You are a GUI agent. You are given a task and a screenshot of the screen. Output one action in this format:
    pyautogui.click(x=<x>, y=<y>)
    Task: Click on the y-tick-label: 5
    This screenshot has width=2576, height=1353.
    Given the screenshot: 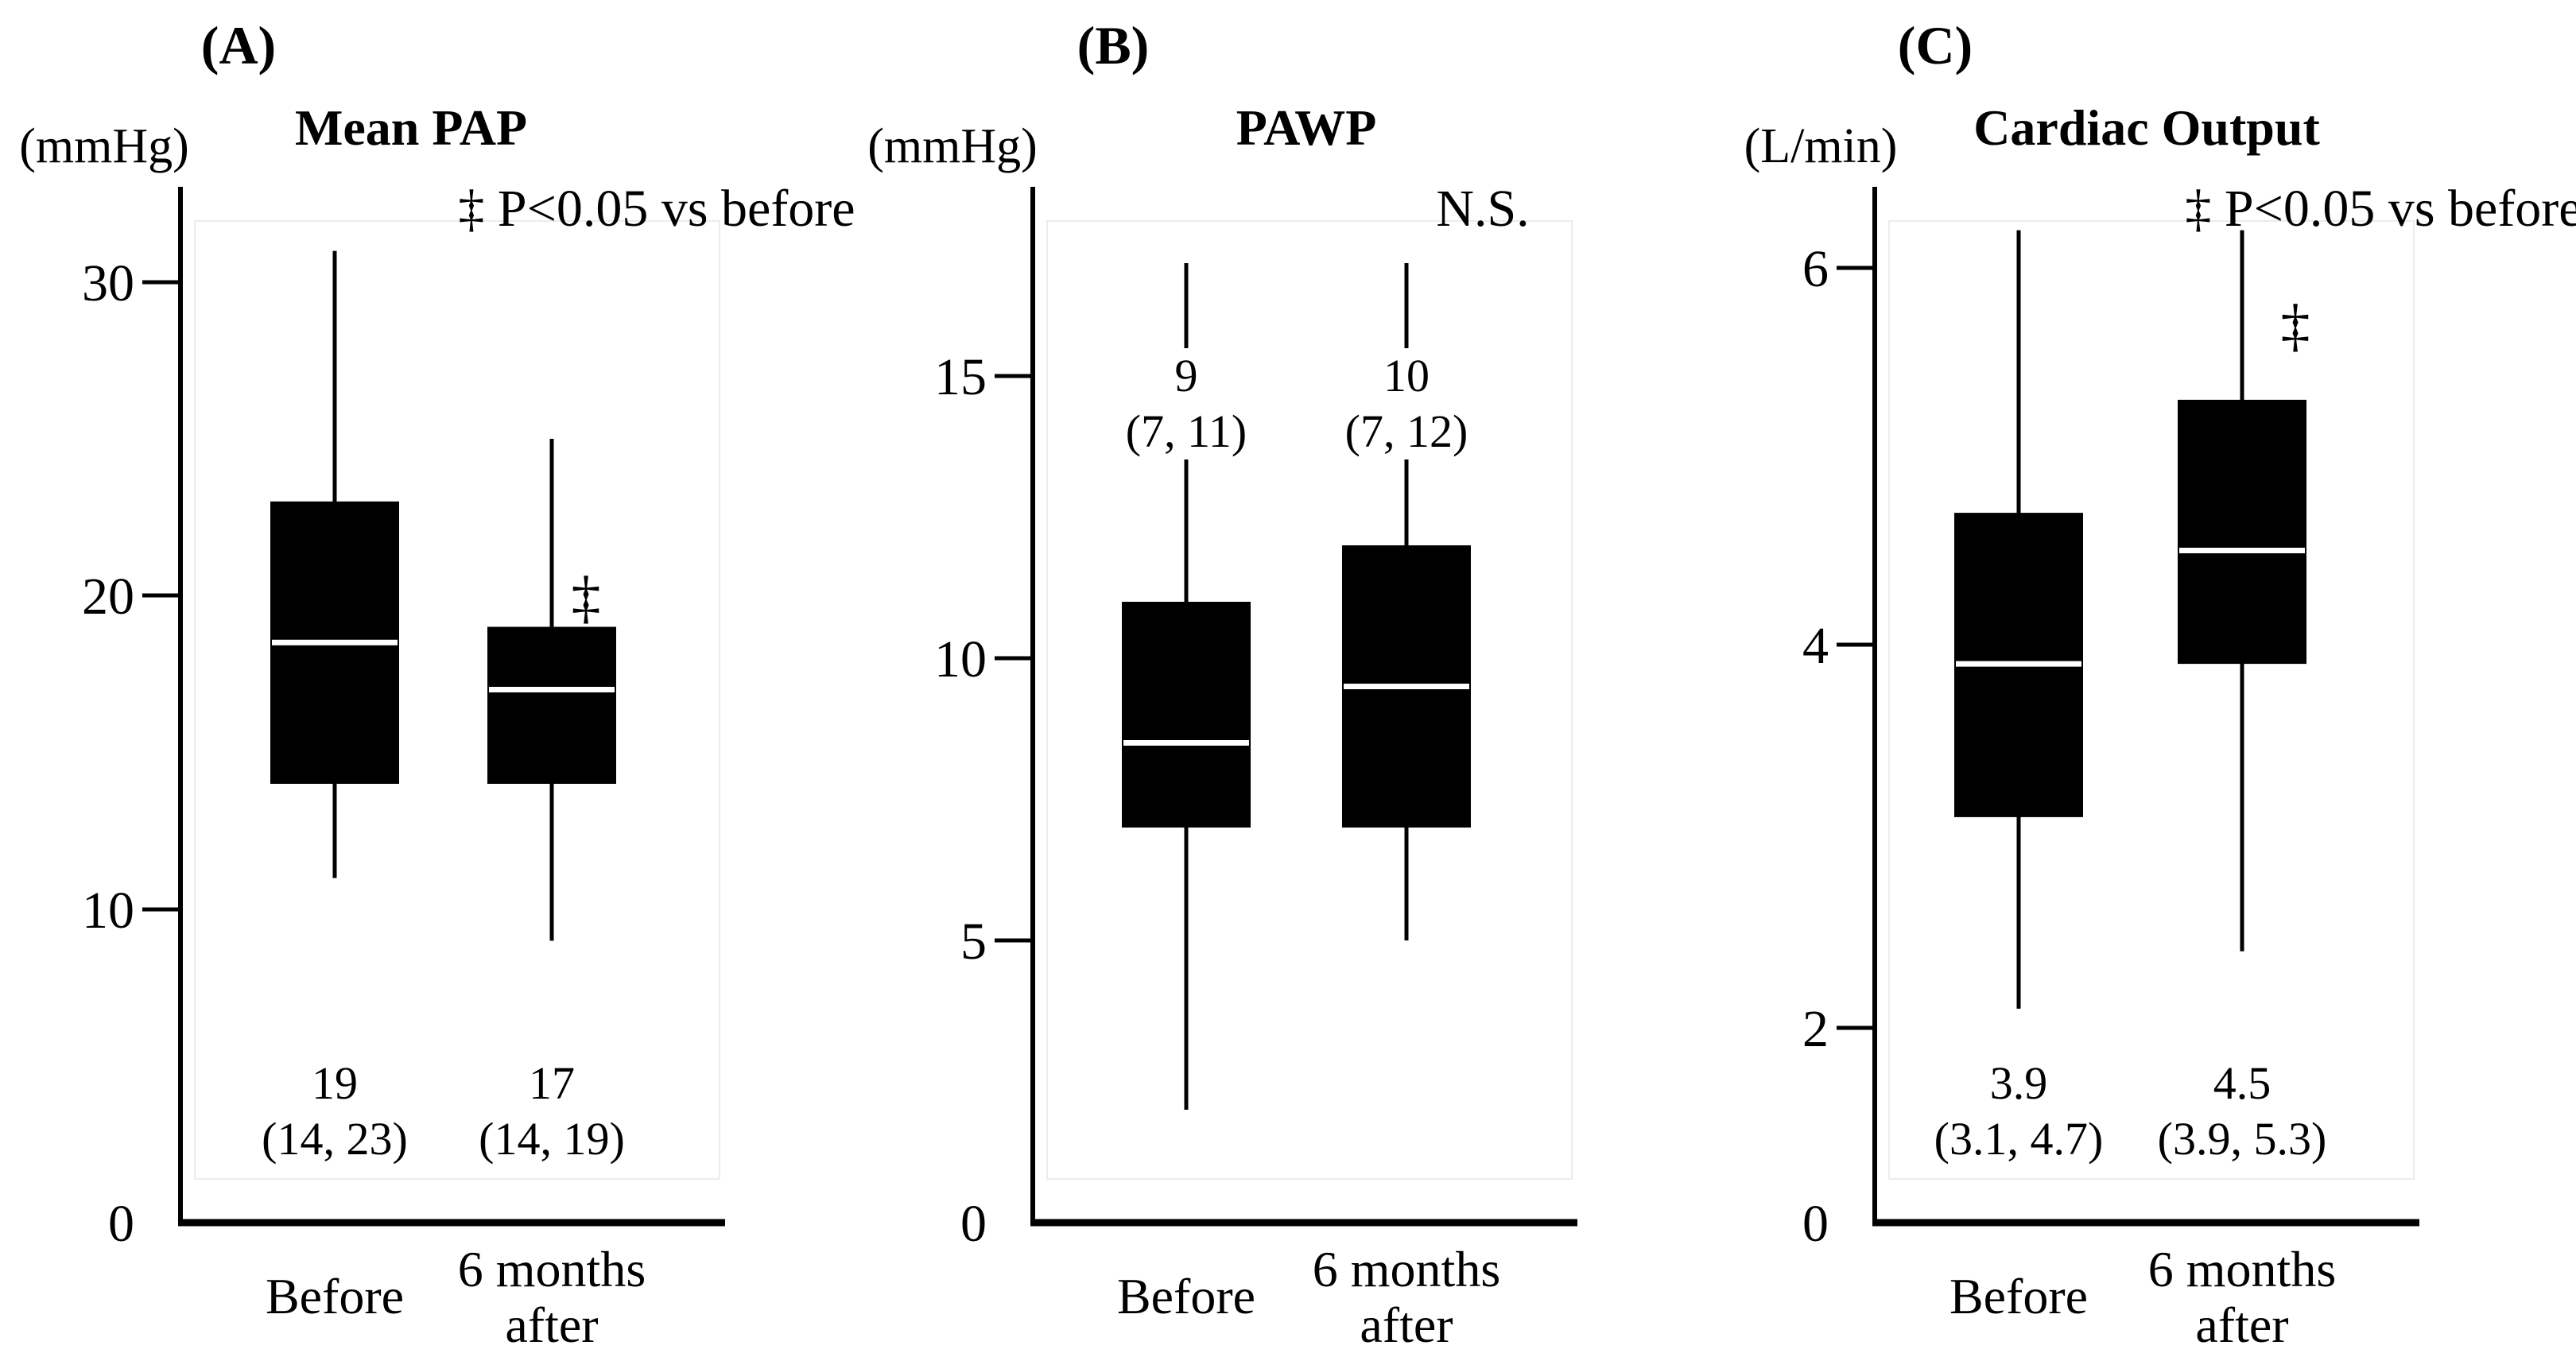 What is the action you would take?
    pyautogui.click(x=973, y=942)
    